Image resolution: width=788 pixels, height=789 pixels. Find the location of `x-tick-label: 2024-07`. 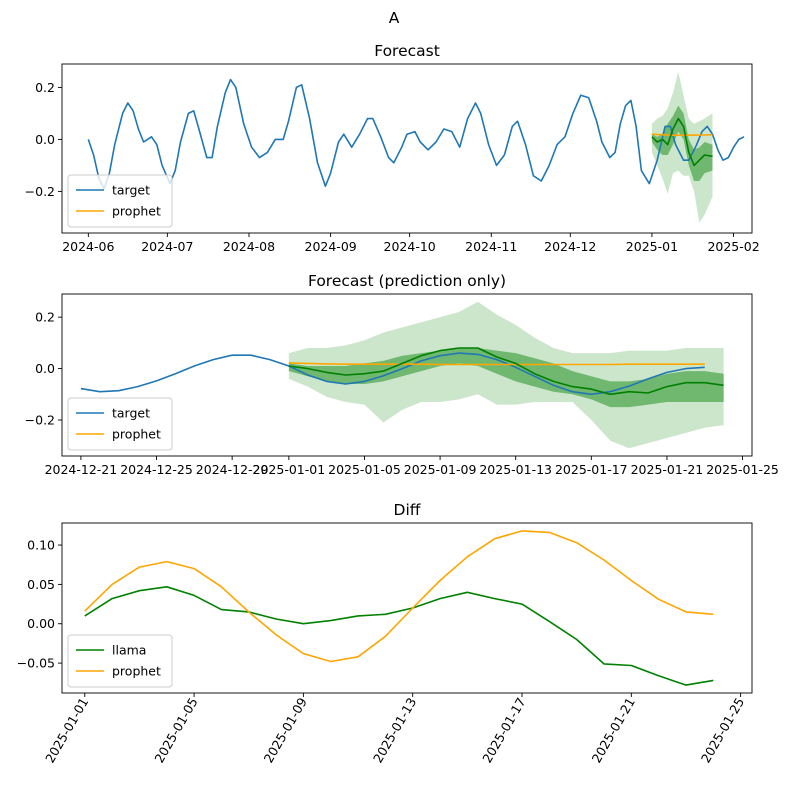

x-tick-label: 2024-07 is located at coordinates (167, 246).